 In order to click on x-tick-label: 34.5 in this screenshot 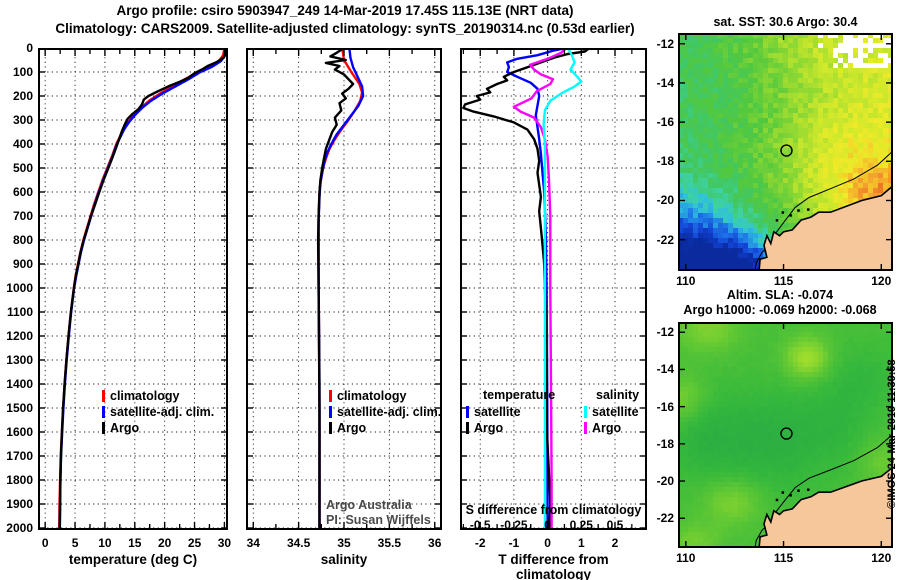, I will do `click(298, 543)`.